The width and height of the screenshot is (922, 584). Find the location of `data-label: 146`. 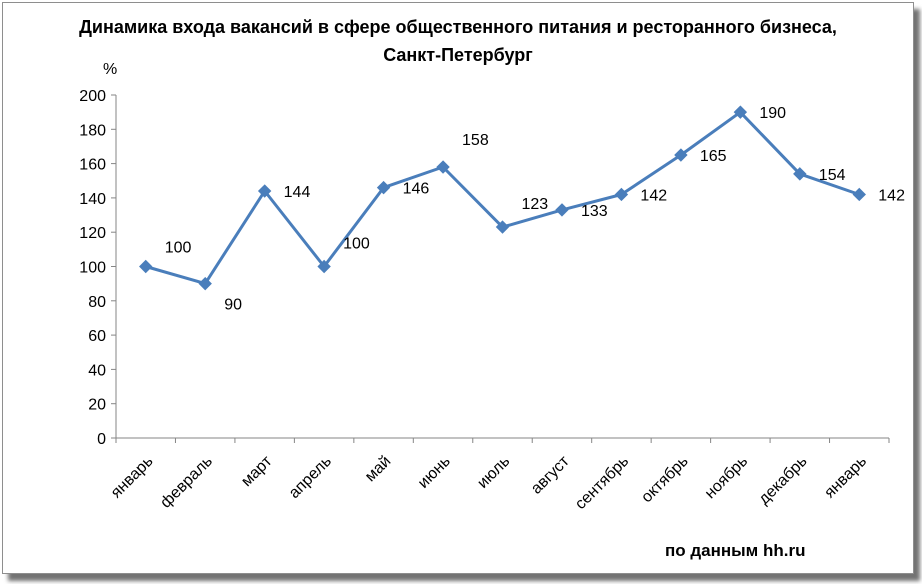

data-label: 146 is located at coordinates (416, 189).